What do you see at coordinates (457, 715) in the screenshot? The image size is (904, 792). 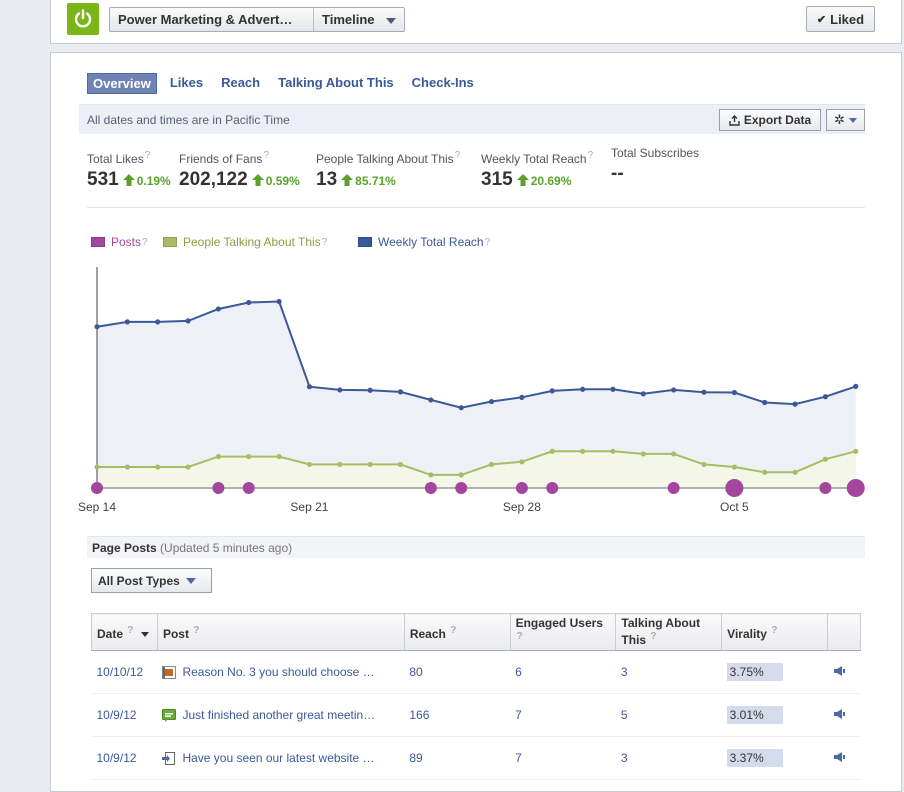 I see `post-reach: 166` at bounding box center [457, 715].